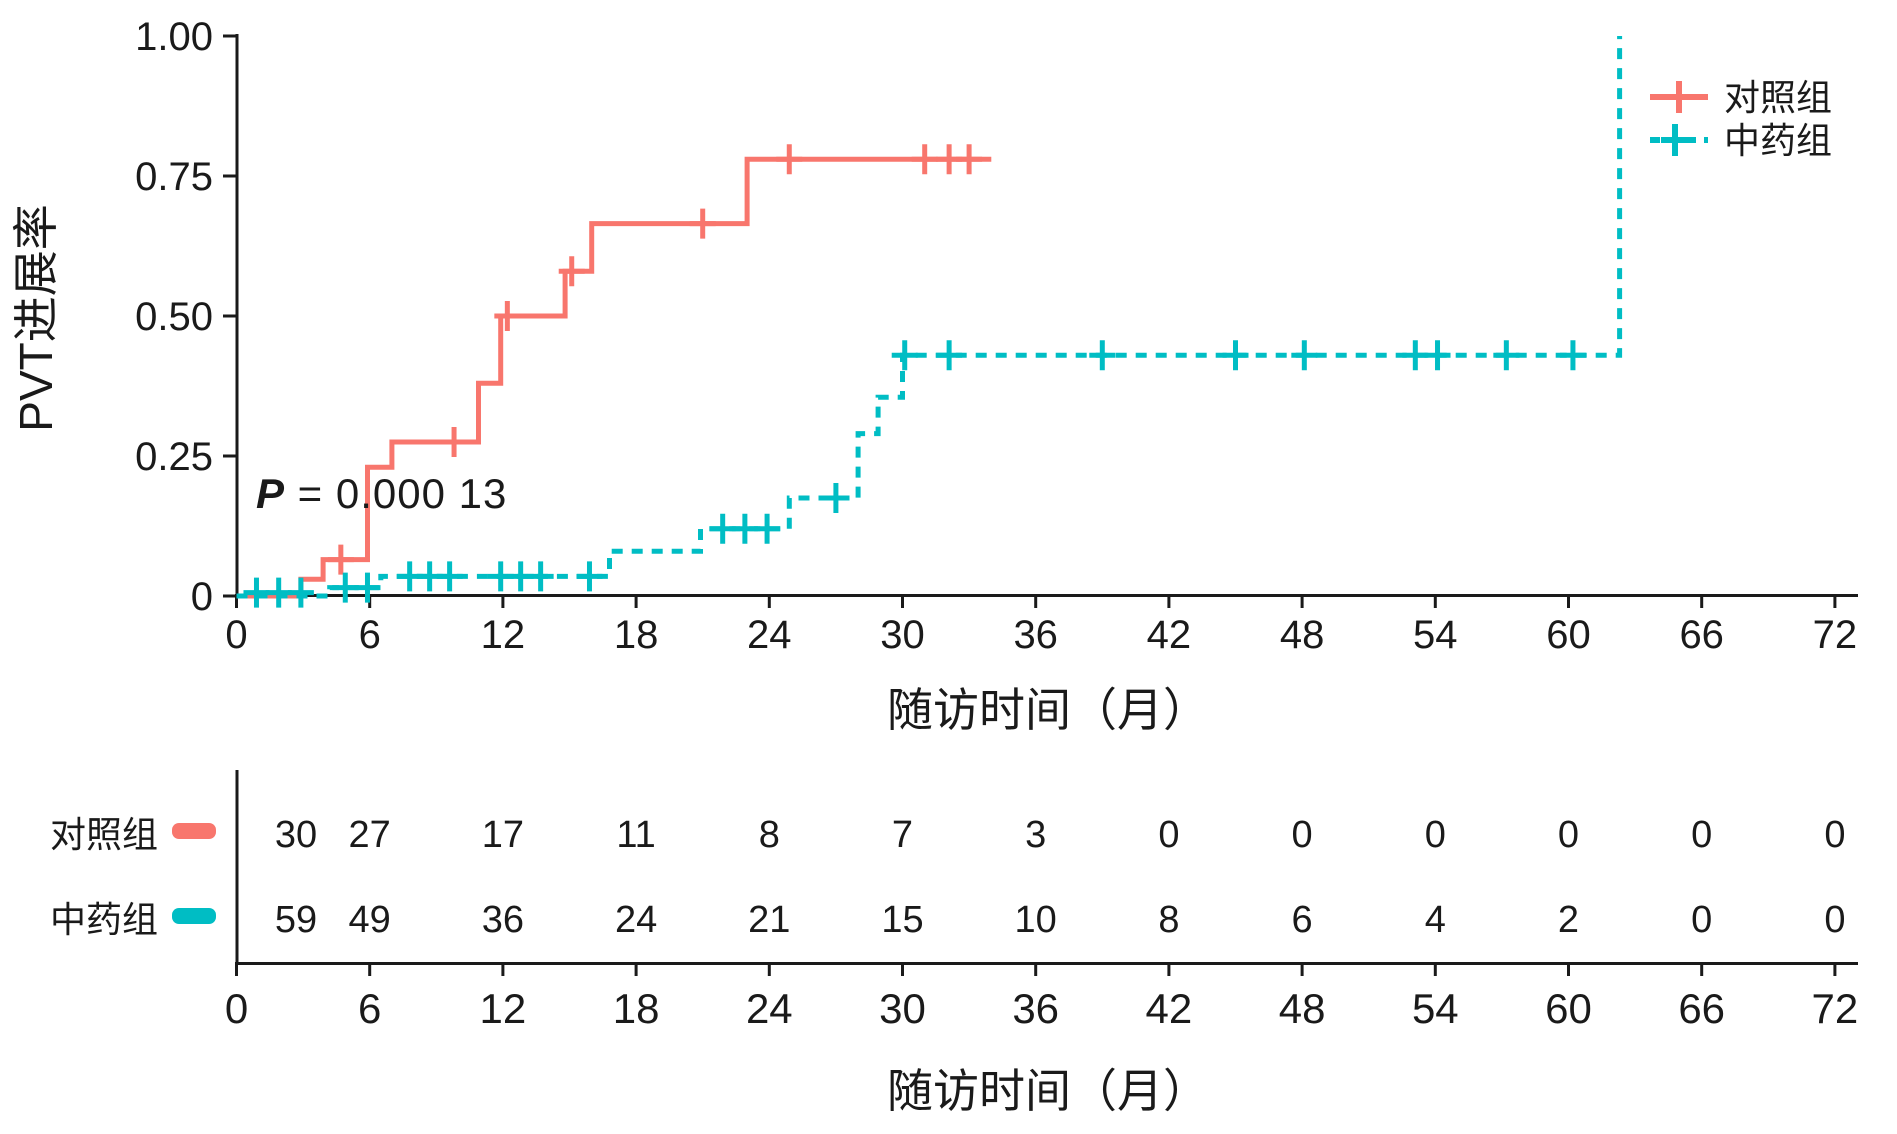 This screenshot has width=1897, height=1134. Describe the element at coordinates (1679, 97) in the screenshot. I see `control-legend-plus-icon` at that location.